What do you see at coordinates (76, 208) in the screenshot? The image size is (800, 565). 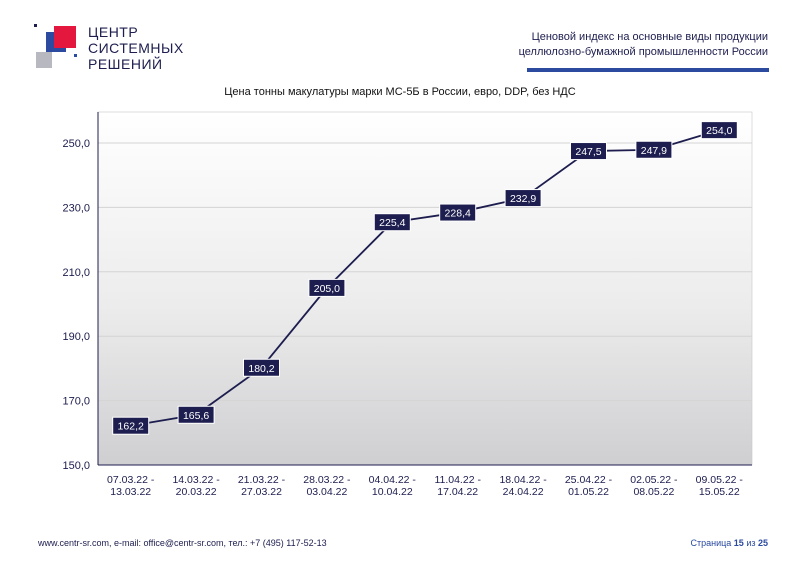 I see `y-tick-label: 230,0` at bounding box center [76, 208].